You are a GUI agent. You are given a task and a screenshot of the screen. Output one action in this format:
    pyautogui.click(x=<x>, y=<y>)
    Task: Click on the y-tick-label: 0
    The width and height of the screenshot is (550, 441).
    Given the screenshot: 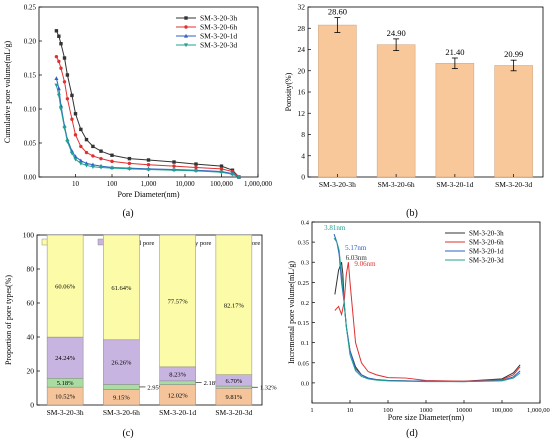 What is the action you would take?
    pyautogui.click(x=303, y=177)
    